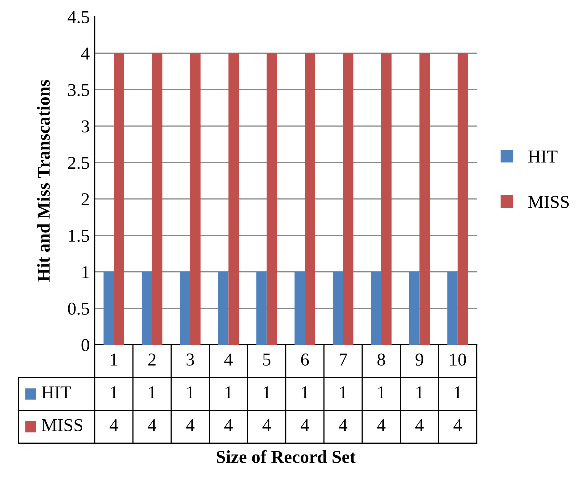 The image size is (581, 487). I want to click on y-tick-label: 2, so click(86, 200).